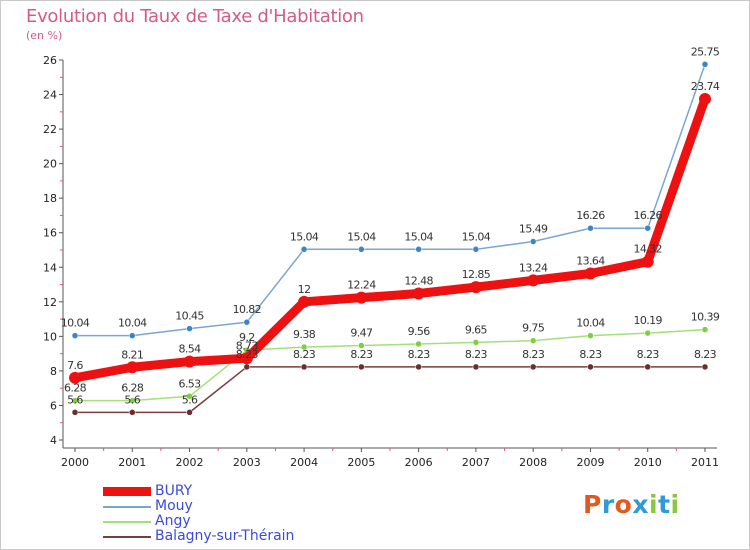  What do you see at coordinates (174, 506) in the screenshot?
I see `legend-label-mouy: Mouy` at bounding box center [174, 506].